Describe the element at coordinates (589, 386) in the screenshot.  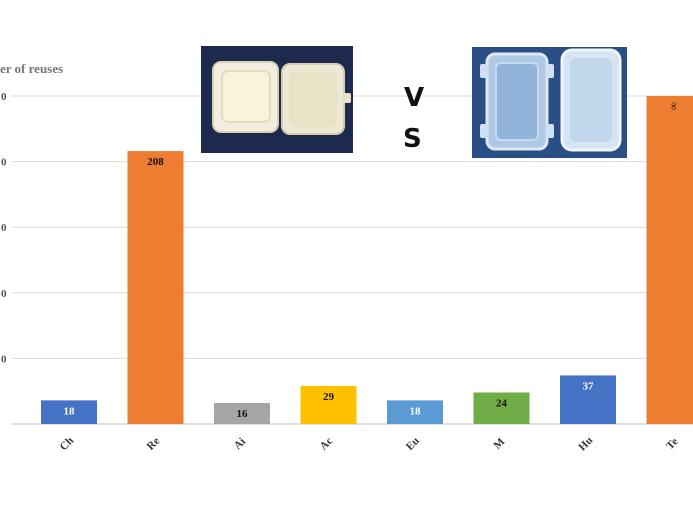
I see `data-label-hu: 37` at that location.